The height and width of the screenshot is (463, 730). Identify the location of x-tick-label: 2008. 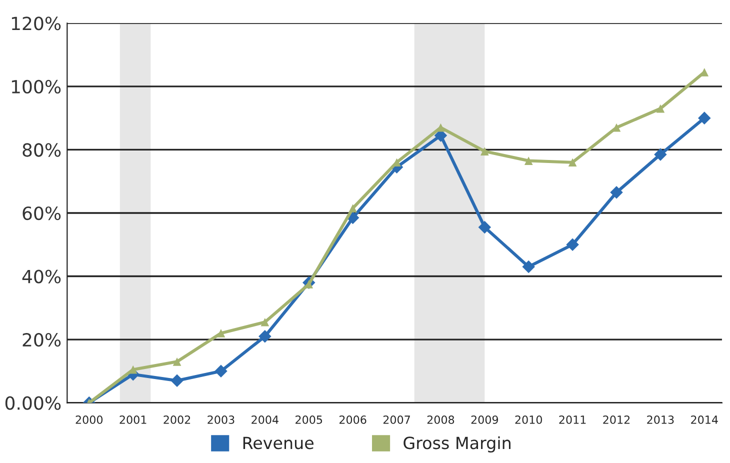
(440, 420).